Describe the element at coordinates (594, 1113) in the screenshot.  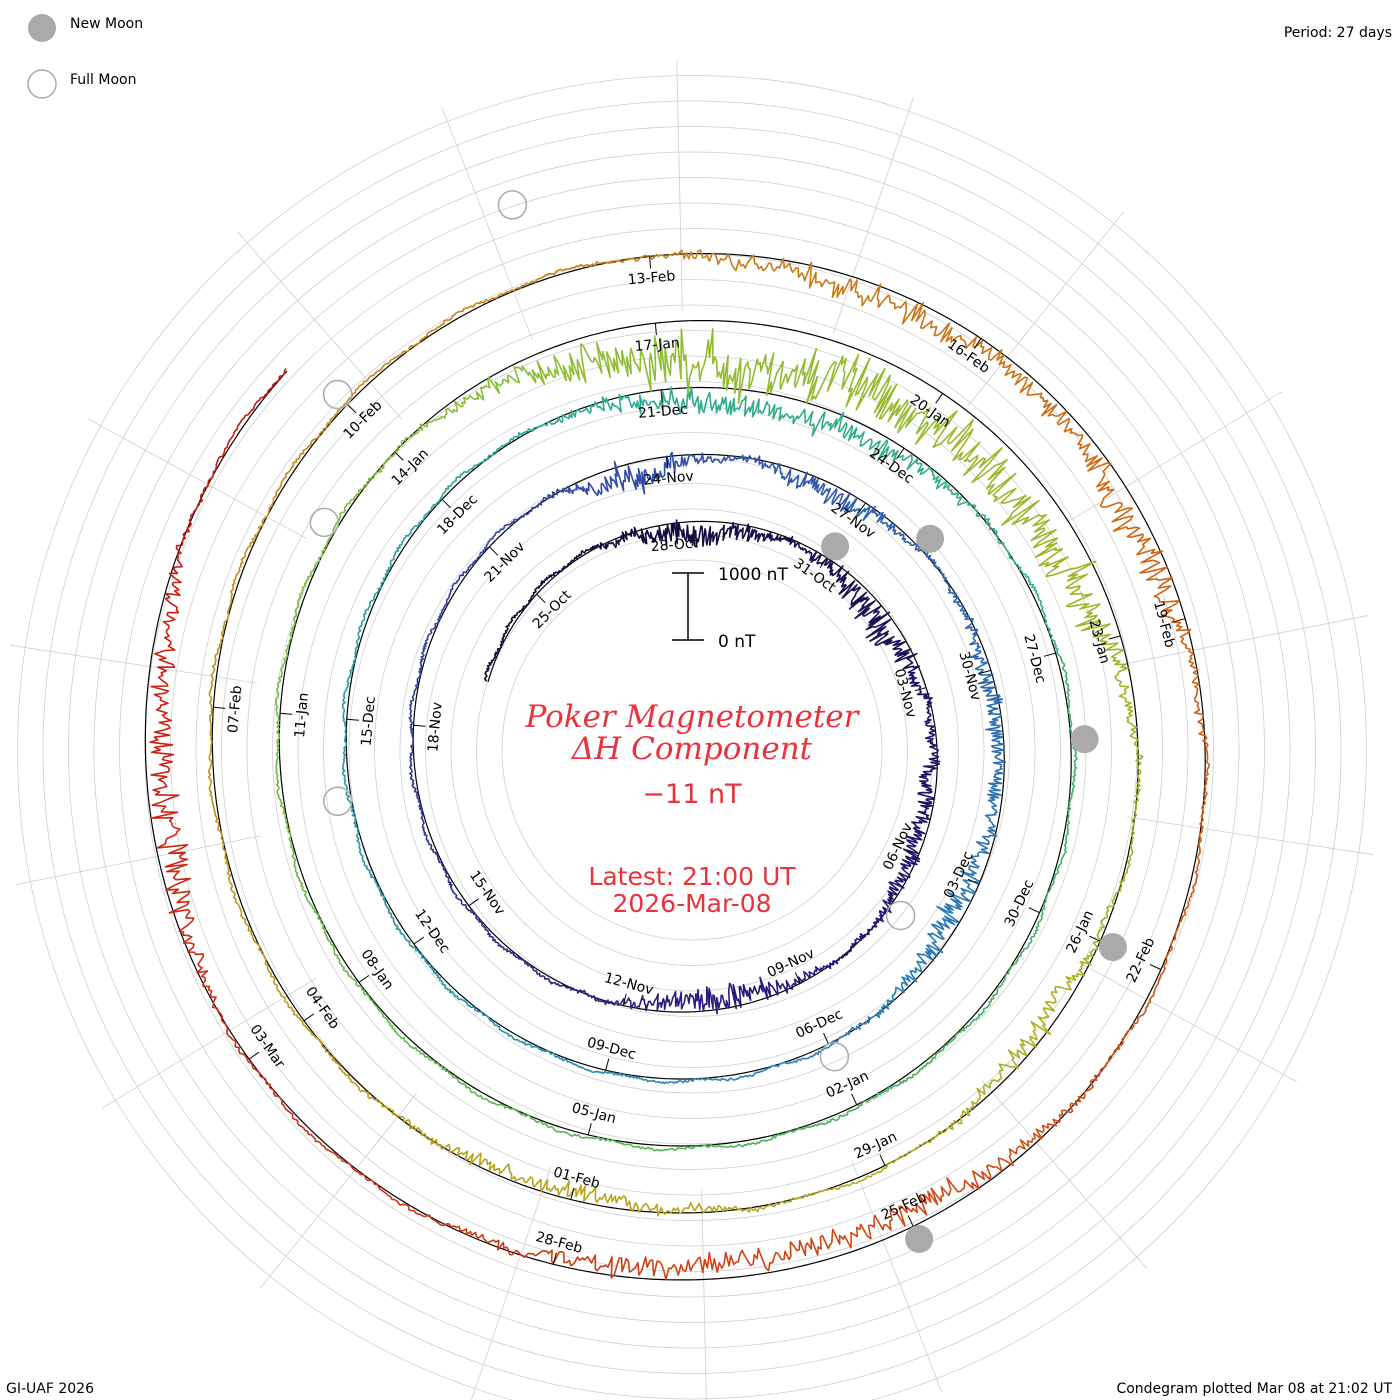
I see `date-label: 05-Jan` at that location.